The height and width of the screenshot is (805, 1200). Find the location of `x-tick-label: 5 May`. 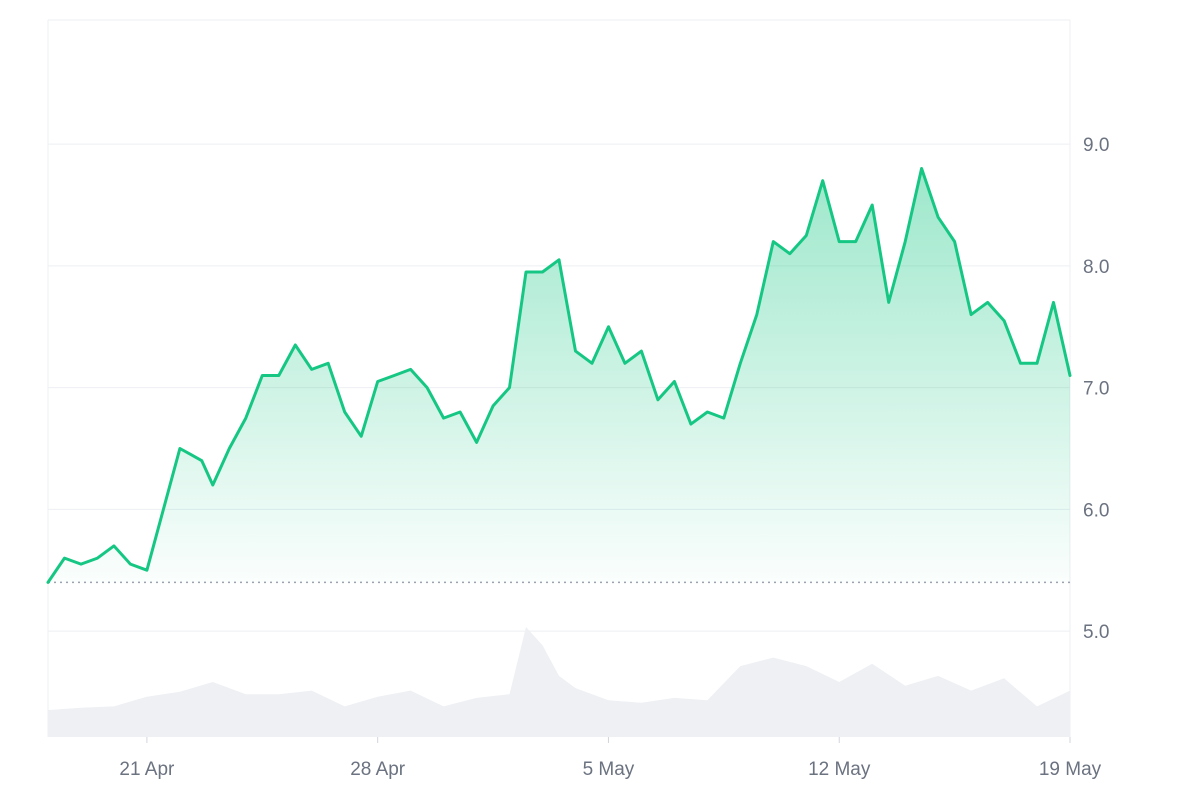

x-tick-label: 5 May is located at coordinates (609, 769).